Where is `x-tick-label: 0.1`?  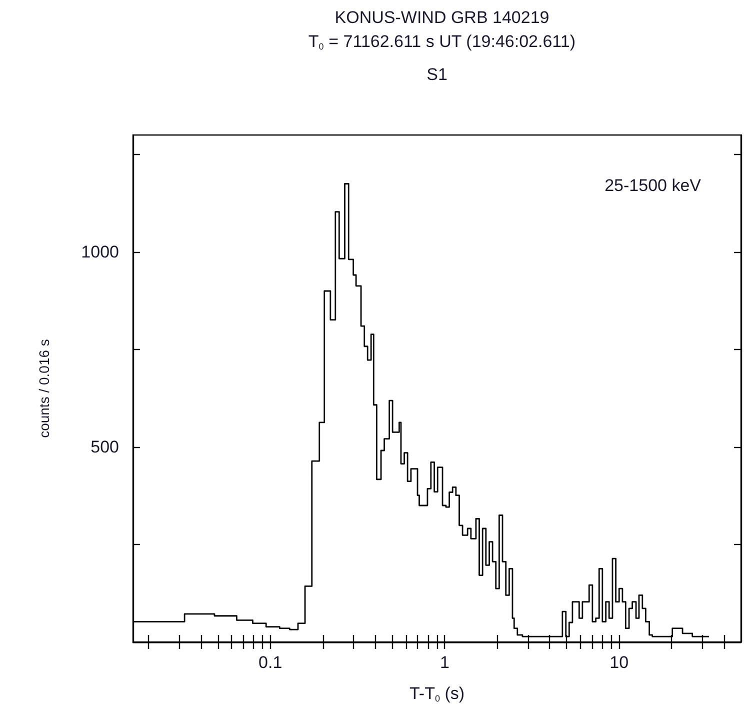
x-tick-label: 0.1 is located at coordinates (270, 662).